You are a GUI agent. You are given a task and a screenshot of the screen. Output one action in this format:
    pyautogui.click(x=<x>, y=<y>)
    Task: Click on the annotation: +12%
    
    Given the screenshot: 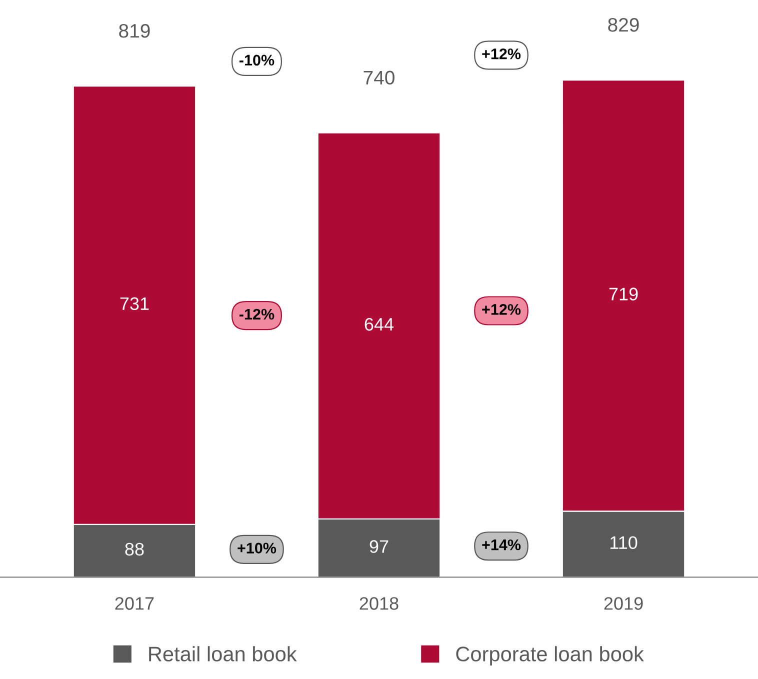 What is the action you would take?
    pyautogui.click(x=501, y=309)
    